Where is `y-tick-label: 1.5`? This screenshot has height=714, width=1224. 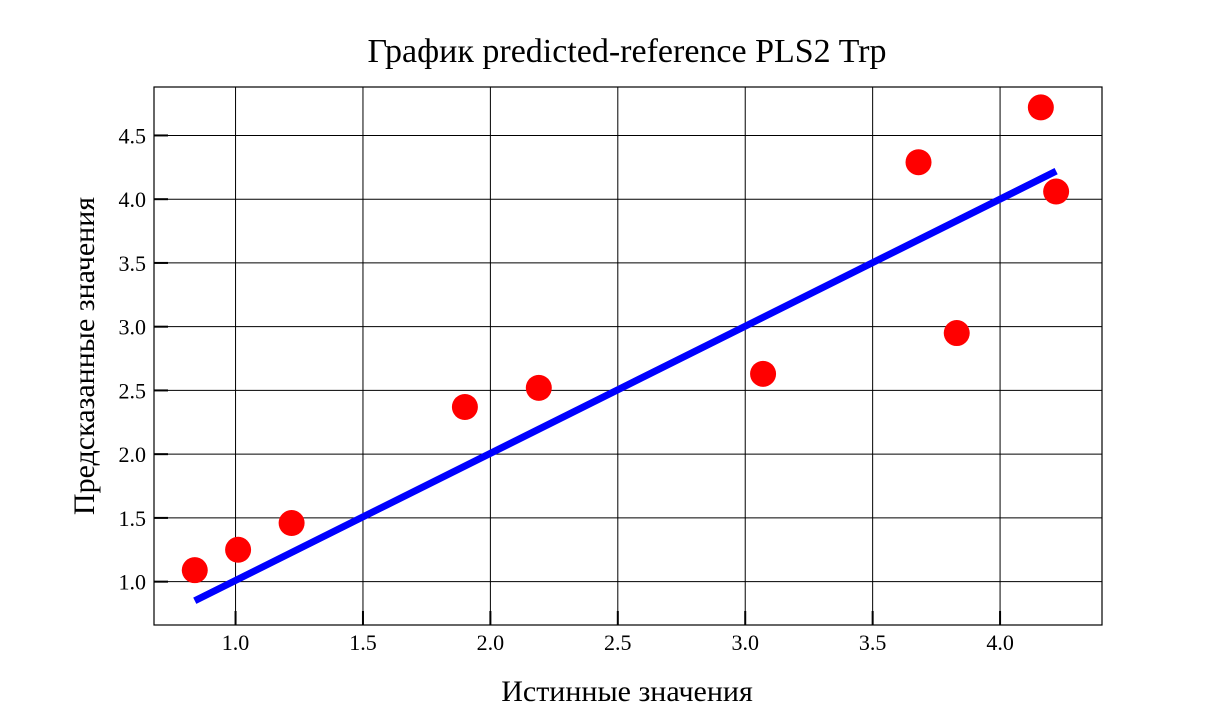
y-tick-label: 1.5 is located at coordinates (133, 518).